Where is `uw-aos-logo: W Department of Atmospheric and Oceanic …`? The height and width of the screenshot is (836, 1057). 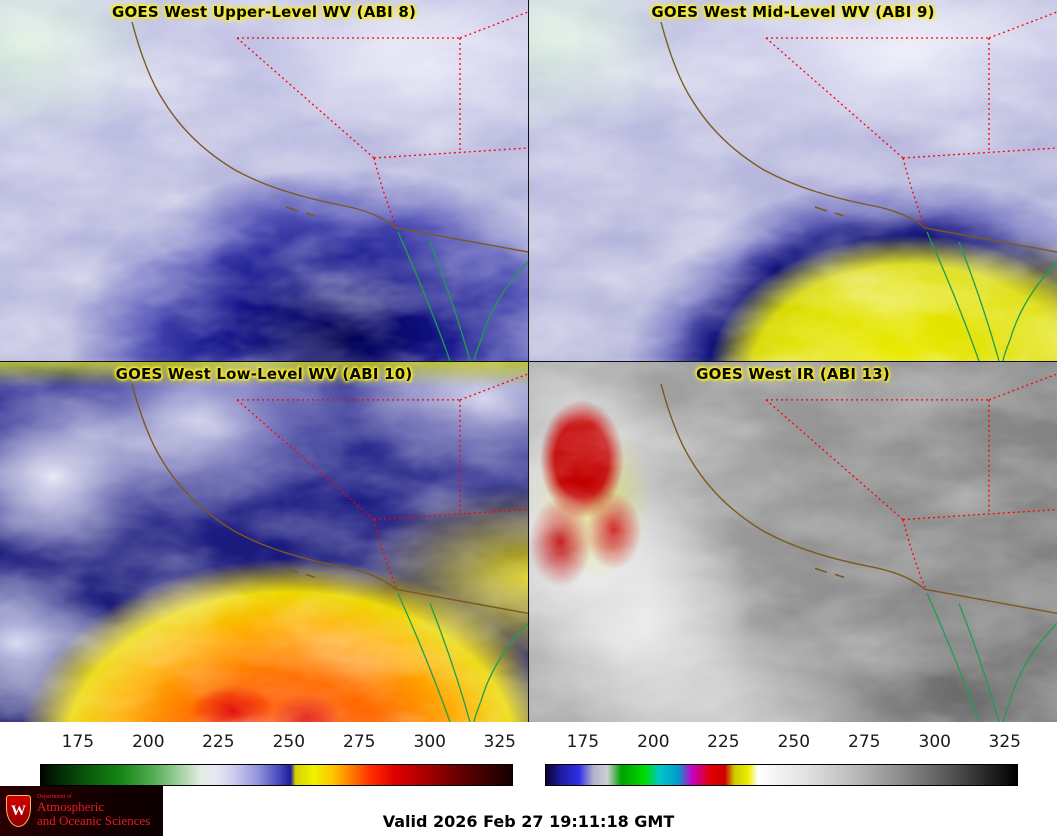
uw-aos-logo: W Department of Atmospheric and Oceanic … is located at coordinates (81, 811).